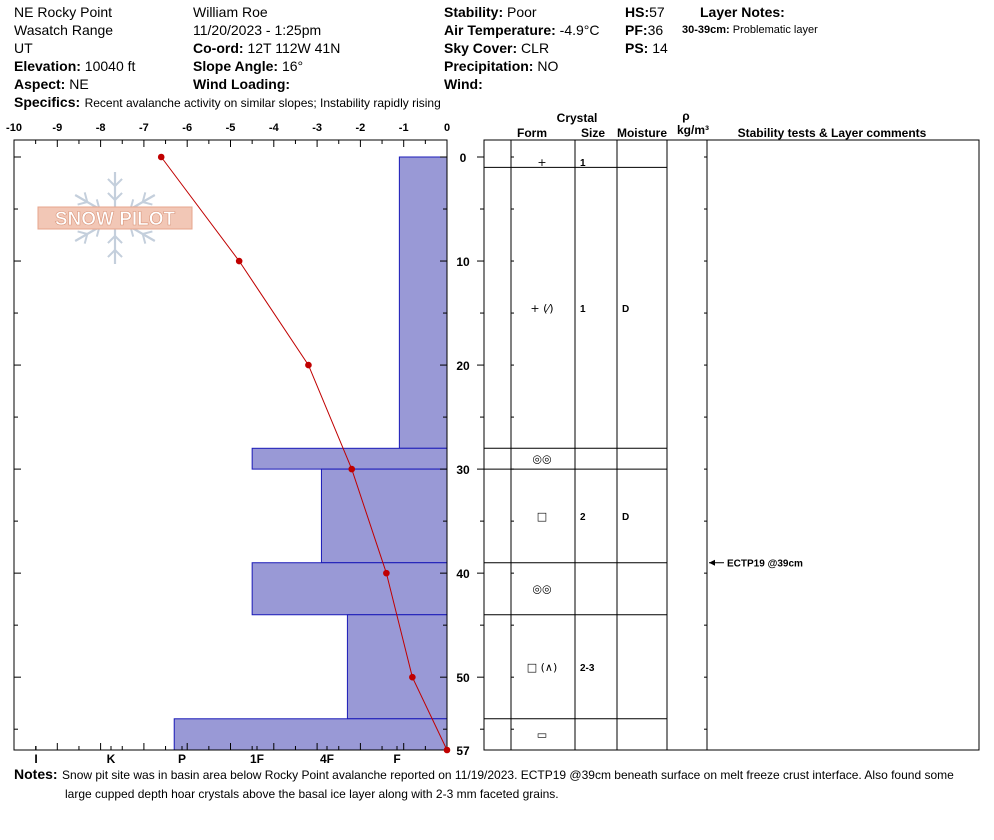  What do you see at coordinates (51, 84) in the screenshot?
I see `aspect-row: Aspect: NE` at bounding box center [51, 84].